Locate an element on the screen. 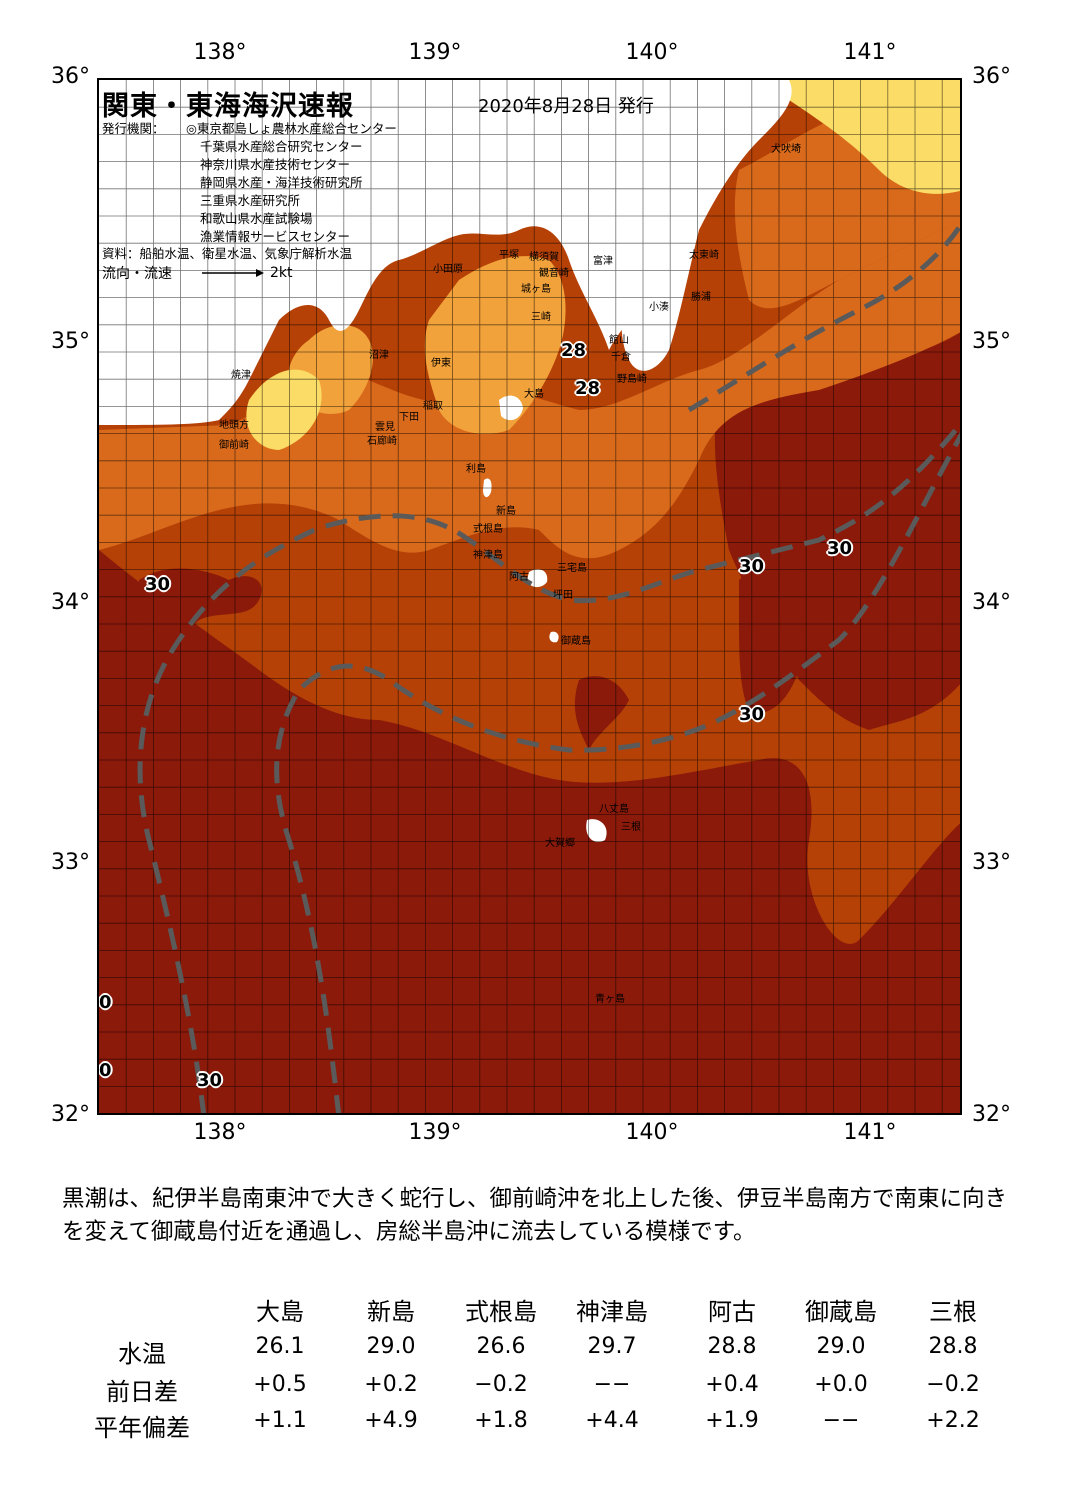 Image resolution: width=1065 pixels, height=1505 pixels. land-izu-oshima is located at coordinates (511, 408).